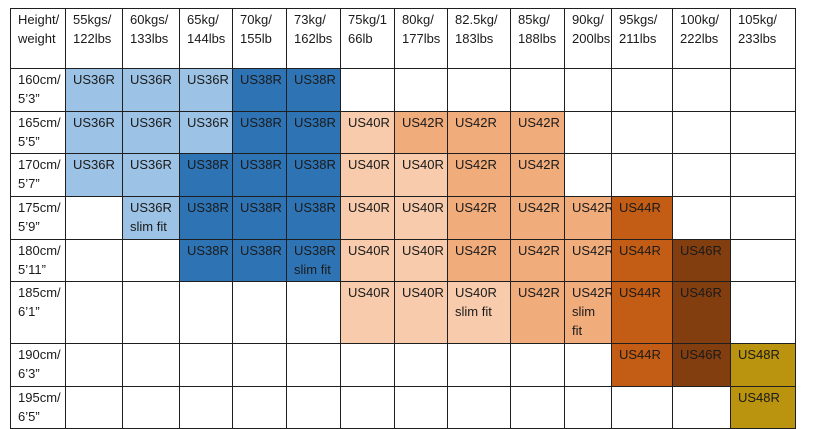  Describe the element at coordinates (588, 312) in the screenshot. I see `size-cell: US42R slim fit` at that location.